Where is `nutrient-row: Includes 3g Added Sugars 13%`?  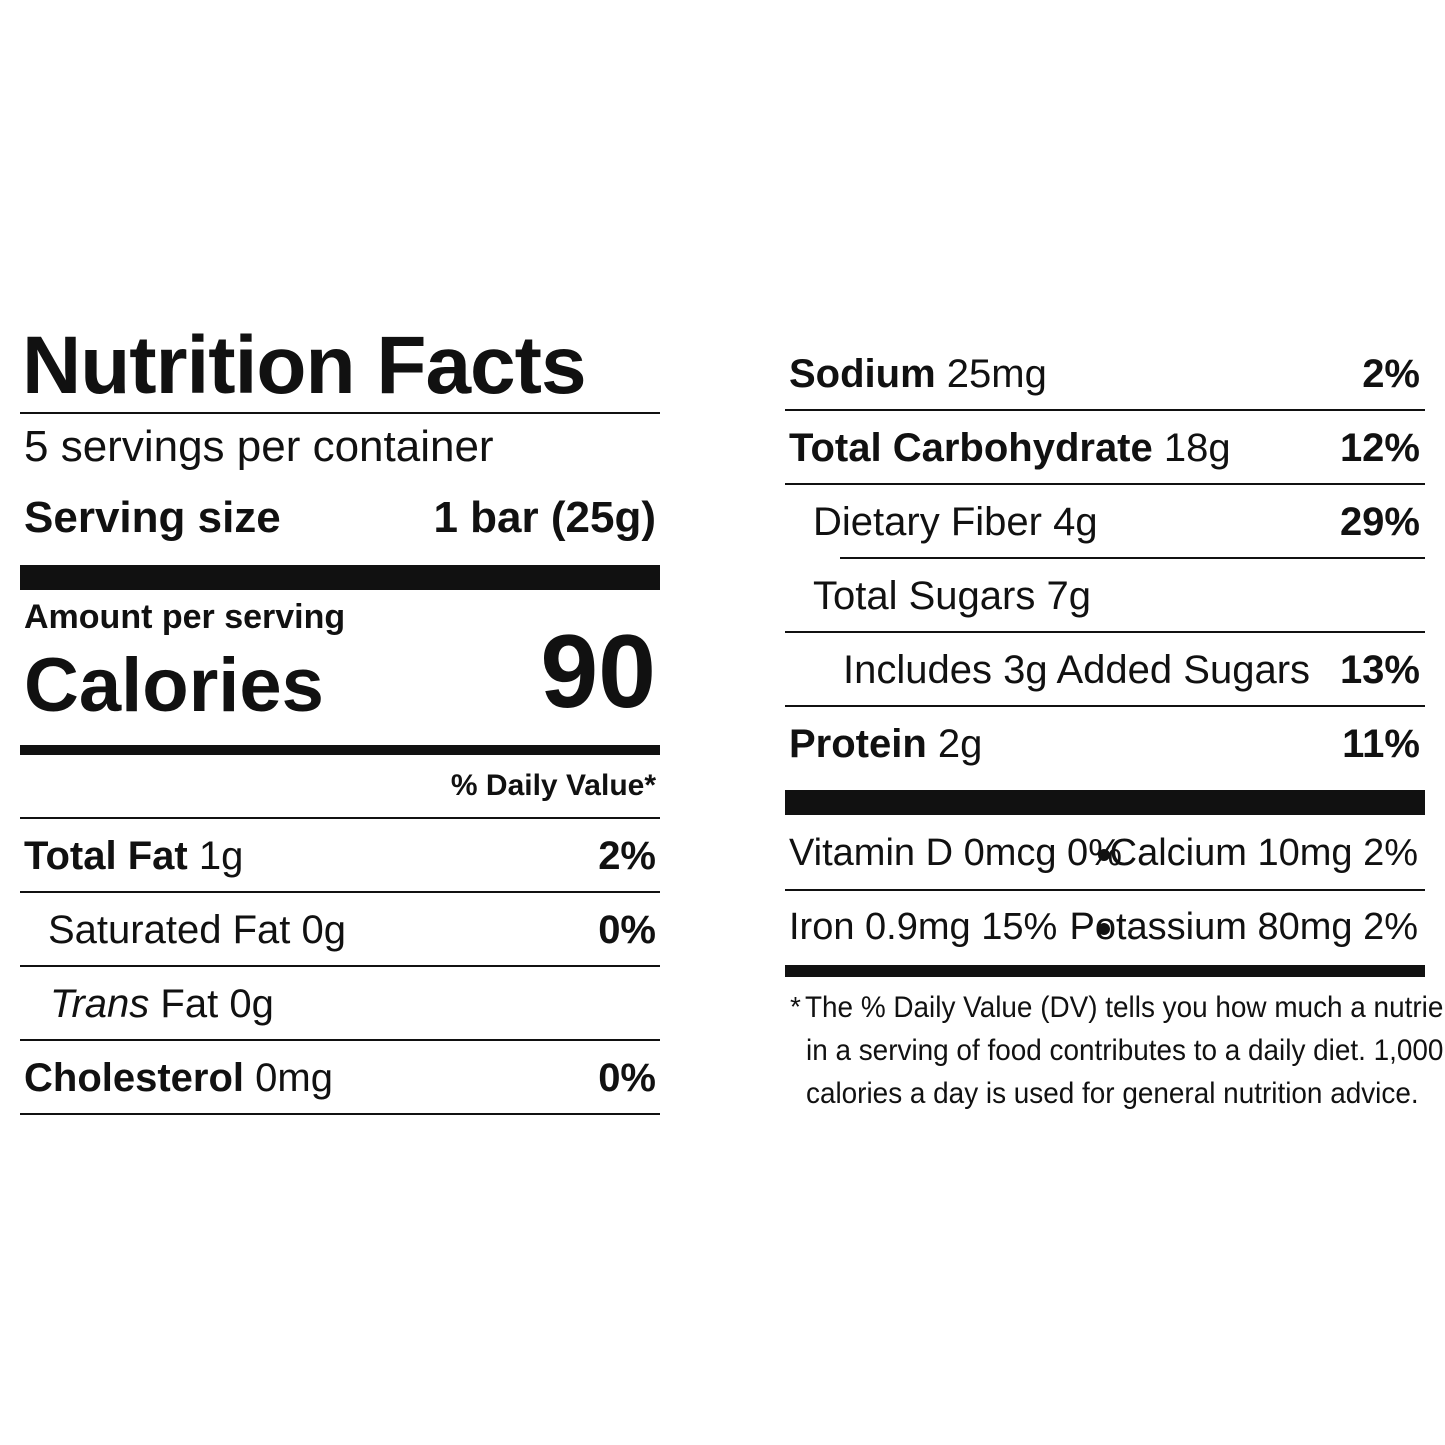 nutrient-row: Includes 3g Added Sugars 13% is located at coordinates (1131, 670).